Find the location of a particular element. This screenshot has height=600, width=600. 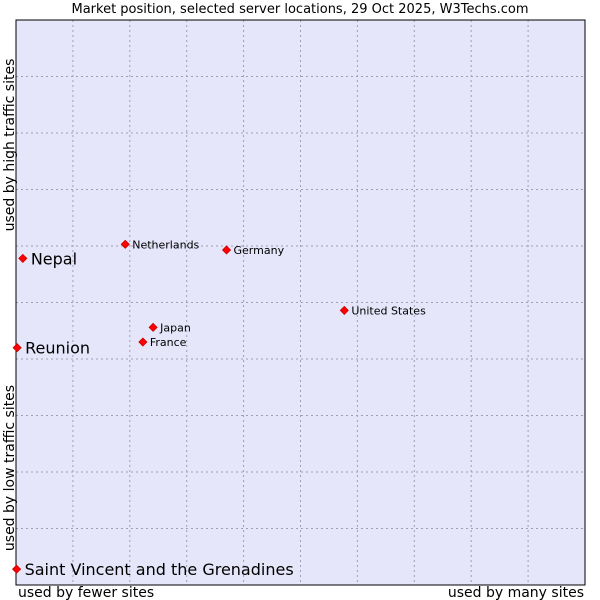

point-reunion is located at coordinates (17, 348).